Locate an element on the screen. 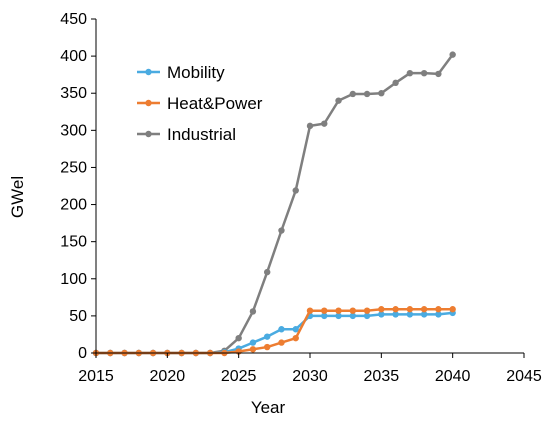  legend-item-heat-power: Heat&Power is located at coordinates (200, 103).